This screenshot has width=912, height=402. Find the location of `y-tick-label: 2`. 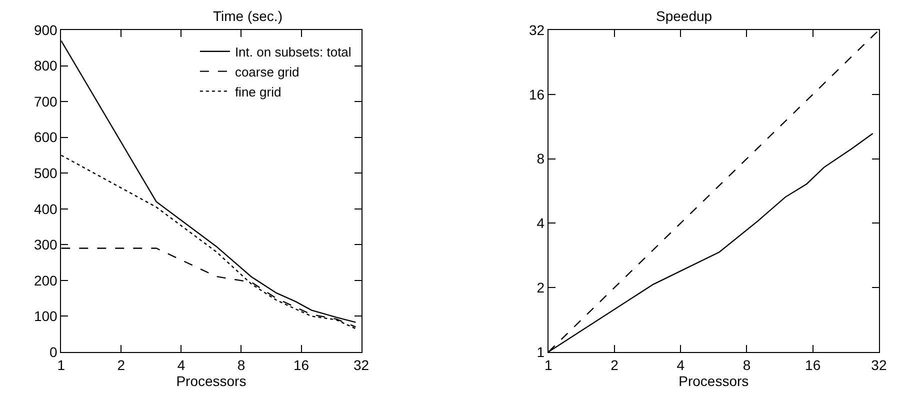

y-tick-label: 2 is located at coordinates (540, 288).